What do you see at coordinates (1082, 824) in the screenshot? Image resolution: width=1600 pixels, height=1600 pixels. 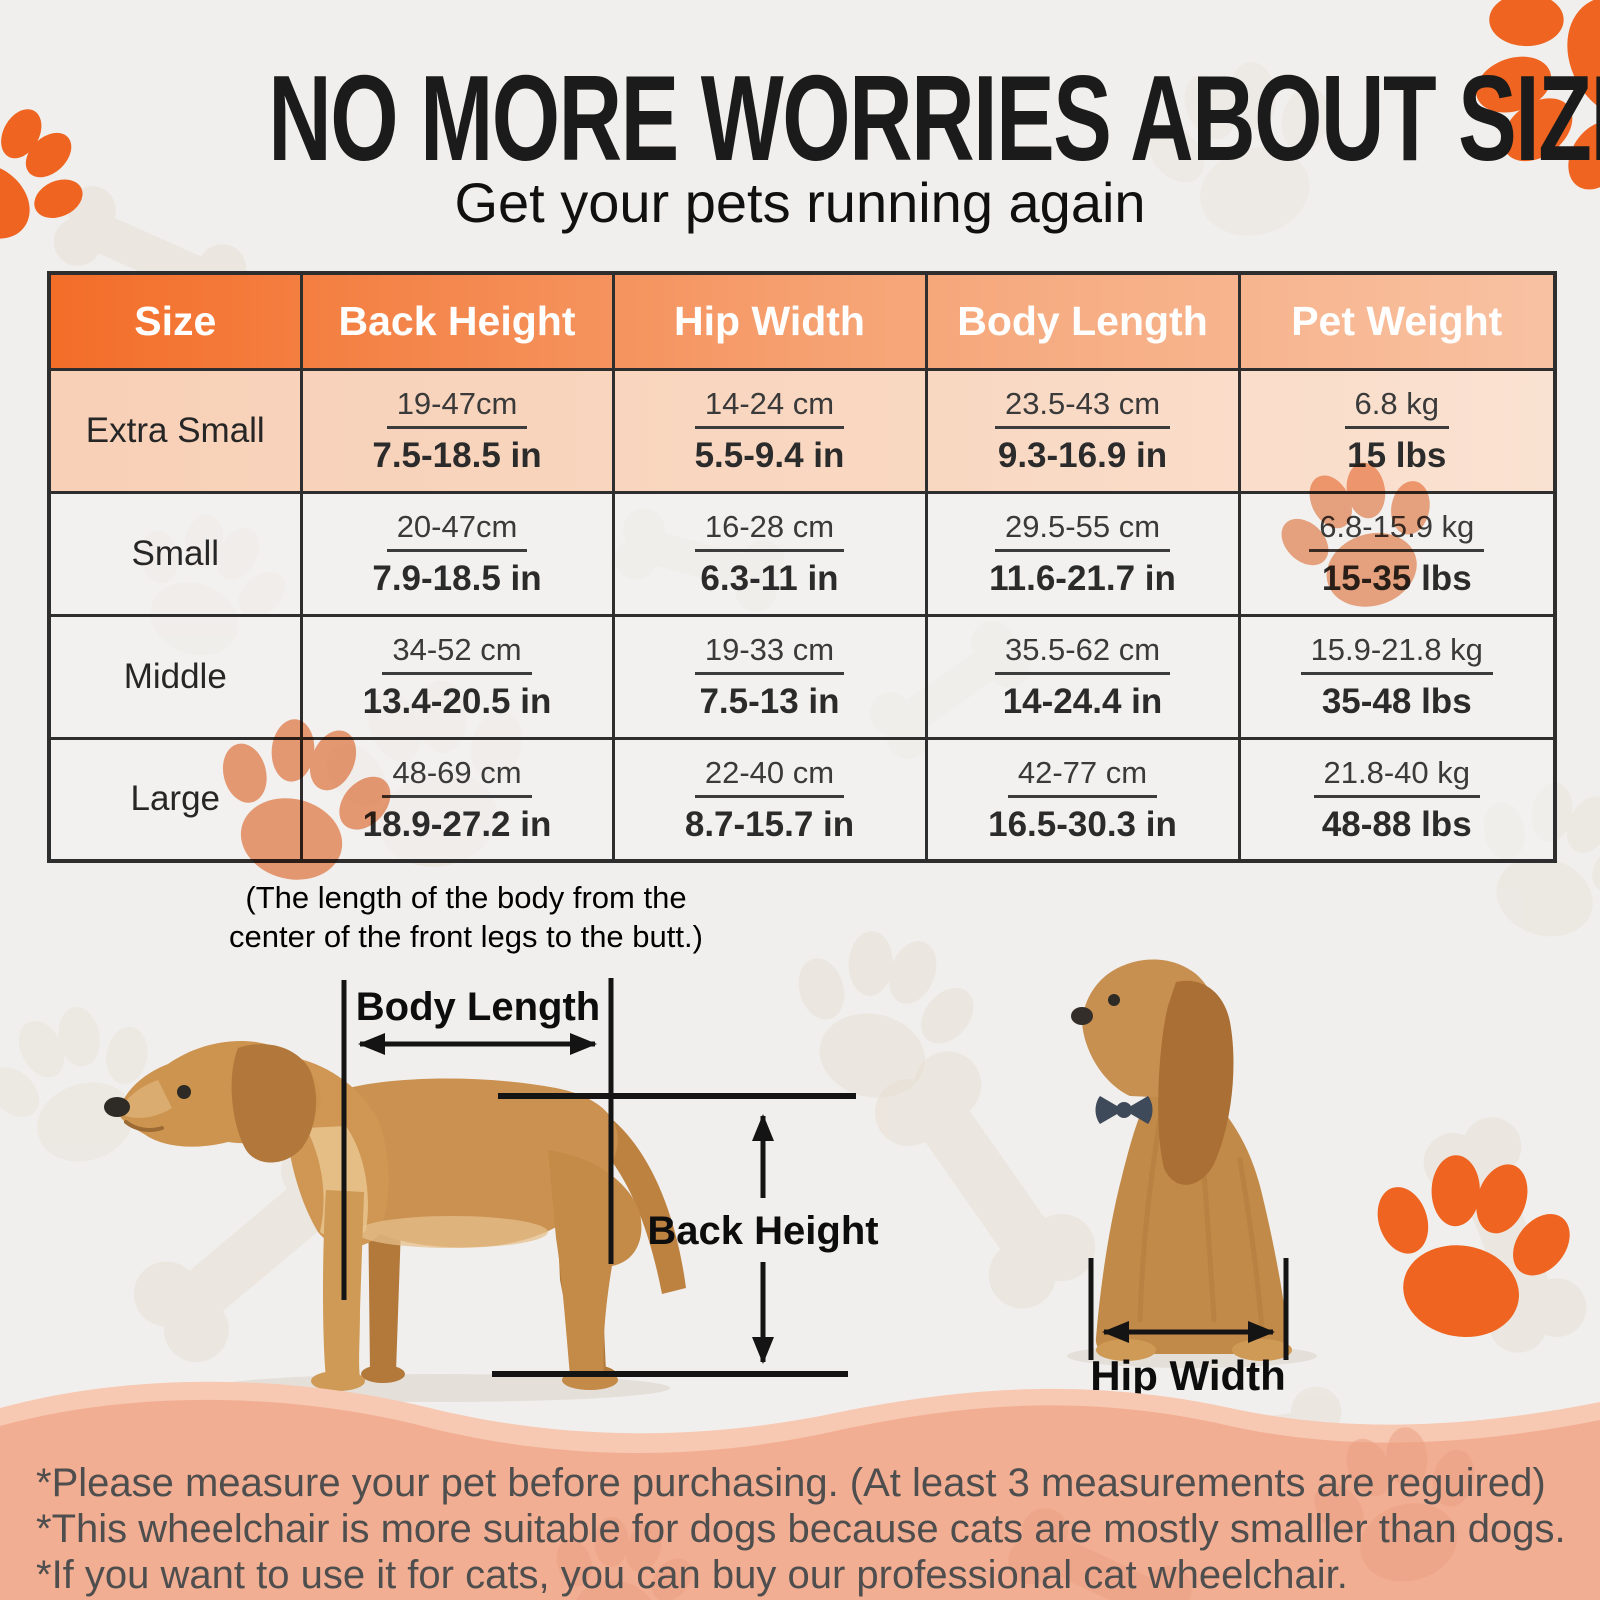 I see `imperial-value: 16.5-30.3 in` at bounding box center [1082, 824].